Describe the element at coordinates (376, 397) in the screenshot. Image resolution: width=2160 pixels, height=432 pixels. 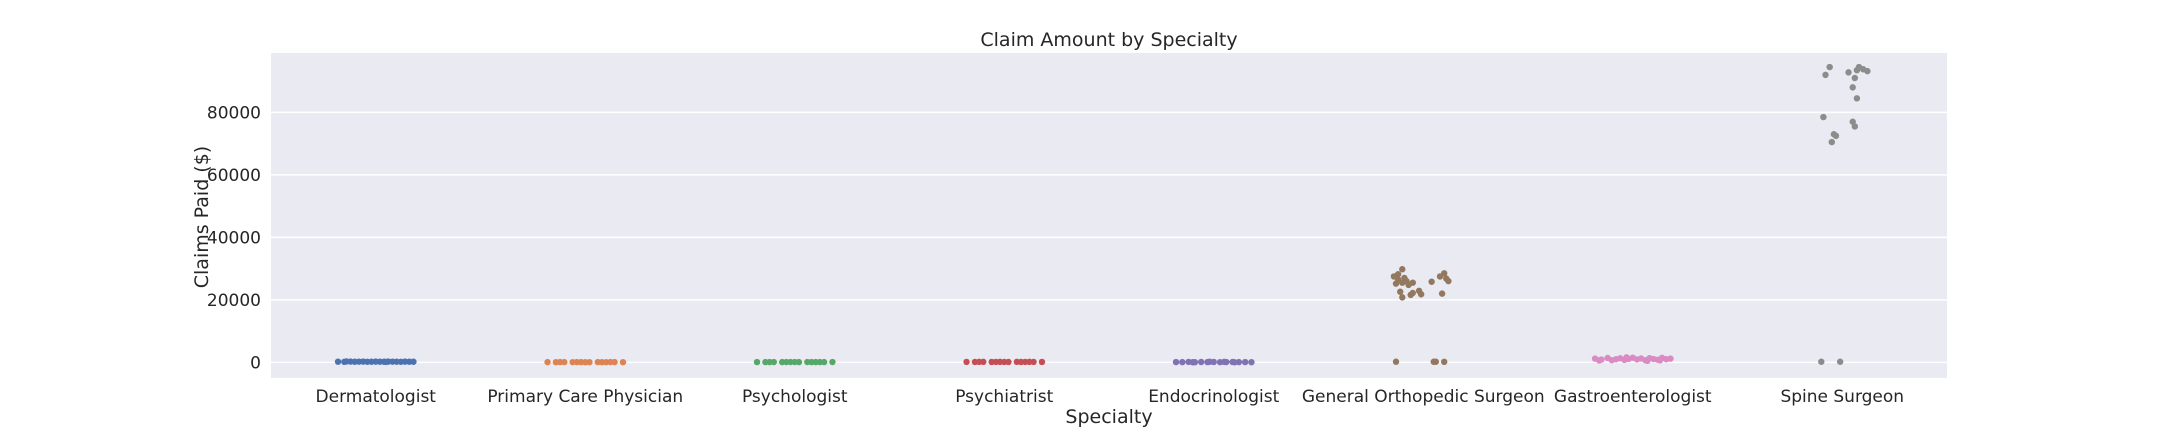
I see `x-tick-label: Dermatologist` at that location.